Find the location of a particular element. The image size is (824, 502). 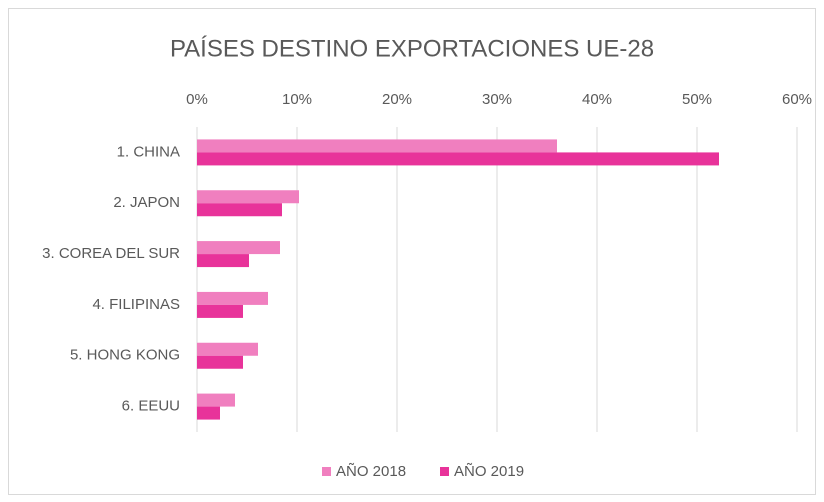

x-tick-label: 50% is located at coordinates (697, 99).